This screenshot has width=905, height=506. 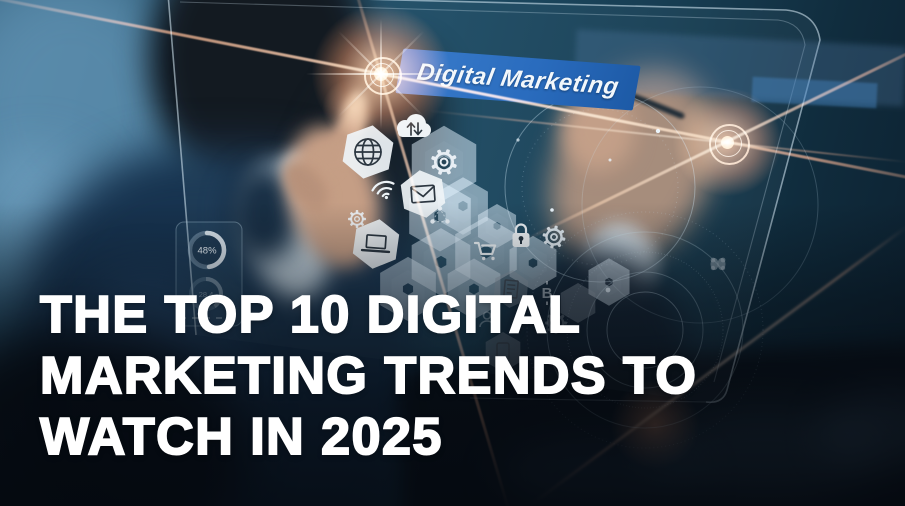 What do you see at coordinates (310, 315) in the screenshot?
I see `headline-line-1: THE TOP 10 DIGITAL` at bounding box center [310, 315].